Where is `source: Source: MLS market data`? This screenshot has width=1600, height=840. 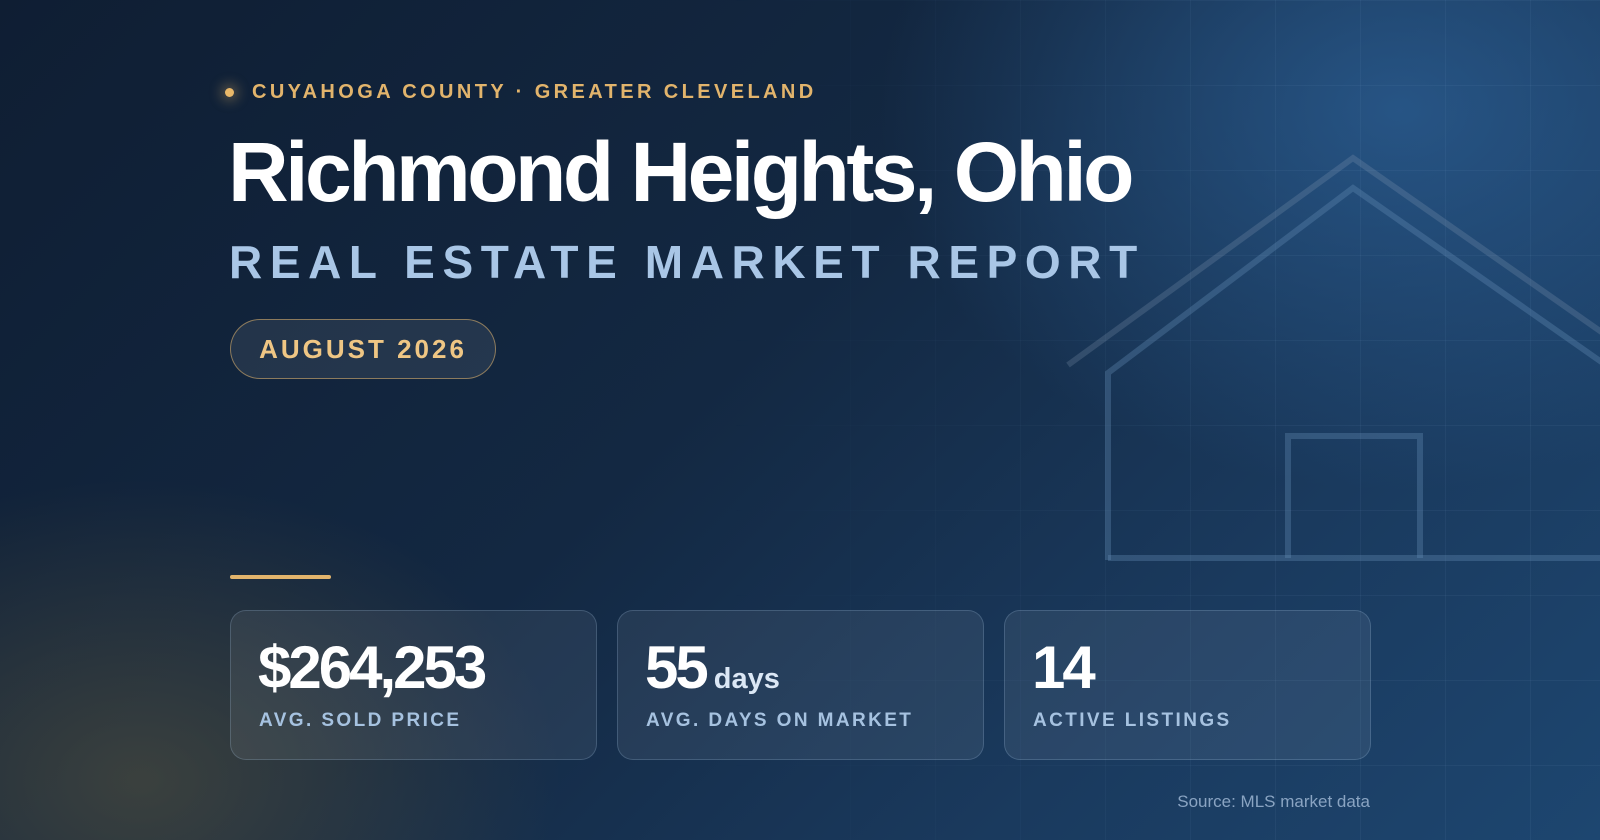
source: Source: MLS market data is located at coordinates (1273, 801).